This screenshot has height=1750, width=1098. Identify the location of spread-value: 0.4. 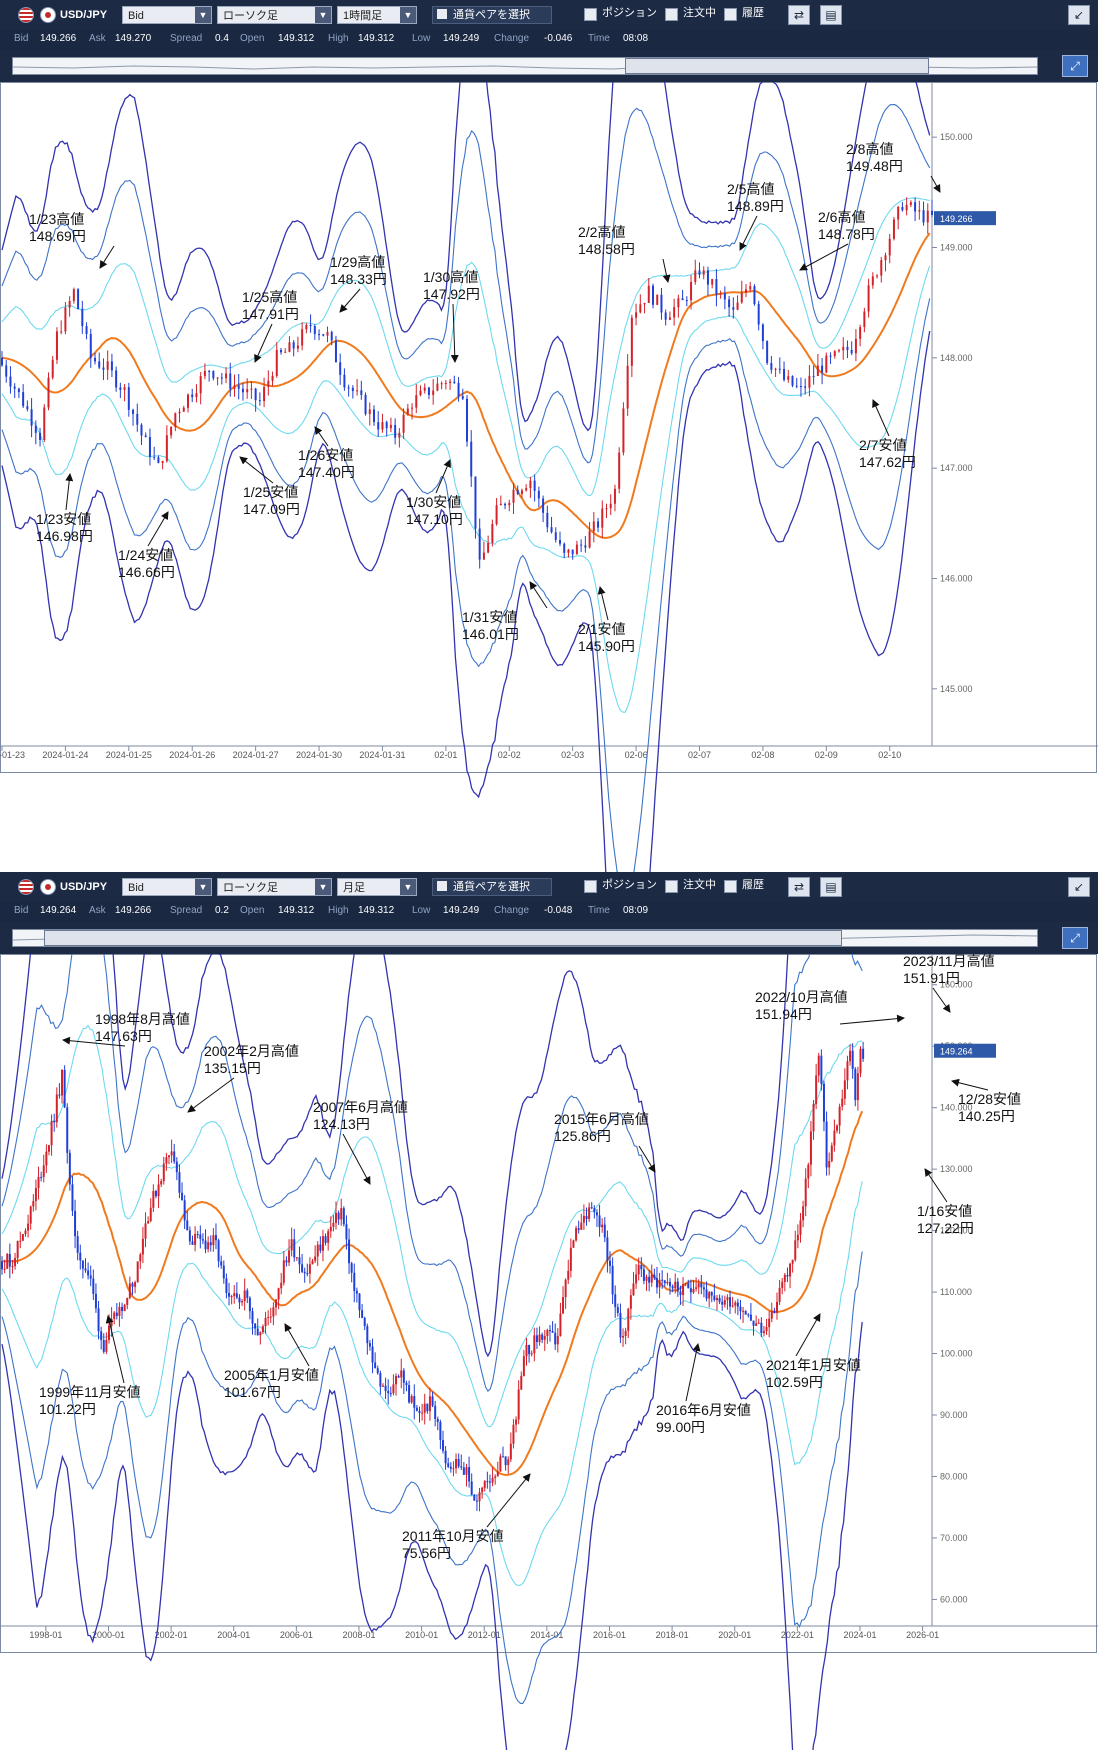
(222, 38).